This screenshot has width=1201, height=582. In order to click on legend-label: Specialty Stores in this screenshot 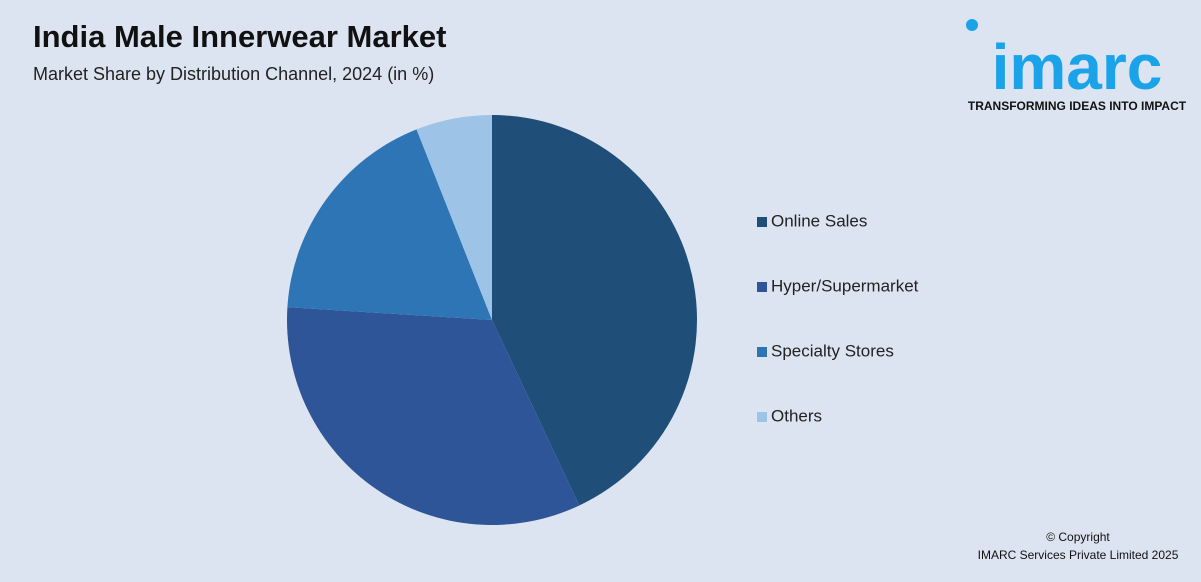, I will do `click(832, 350)`.